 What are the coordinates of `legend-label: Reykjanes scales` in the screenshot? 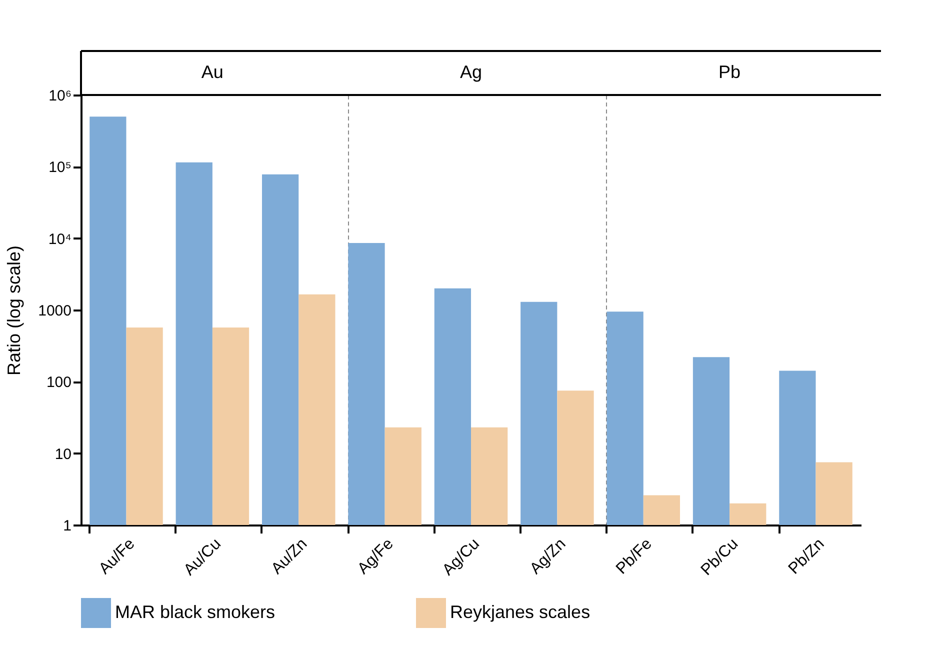 It's located at (520, 612).